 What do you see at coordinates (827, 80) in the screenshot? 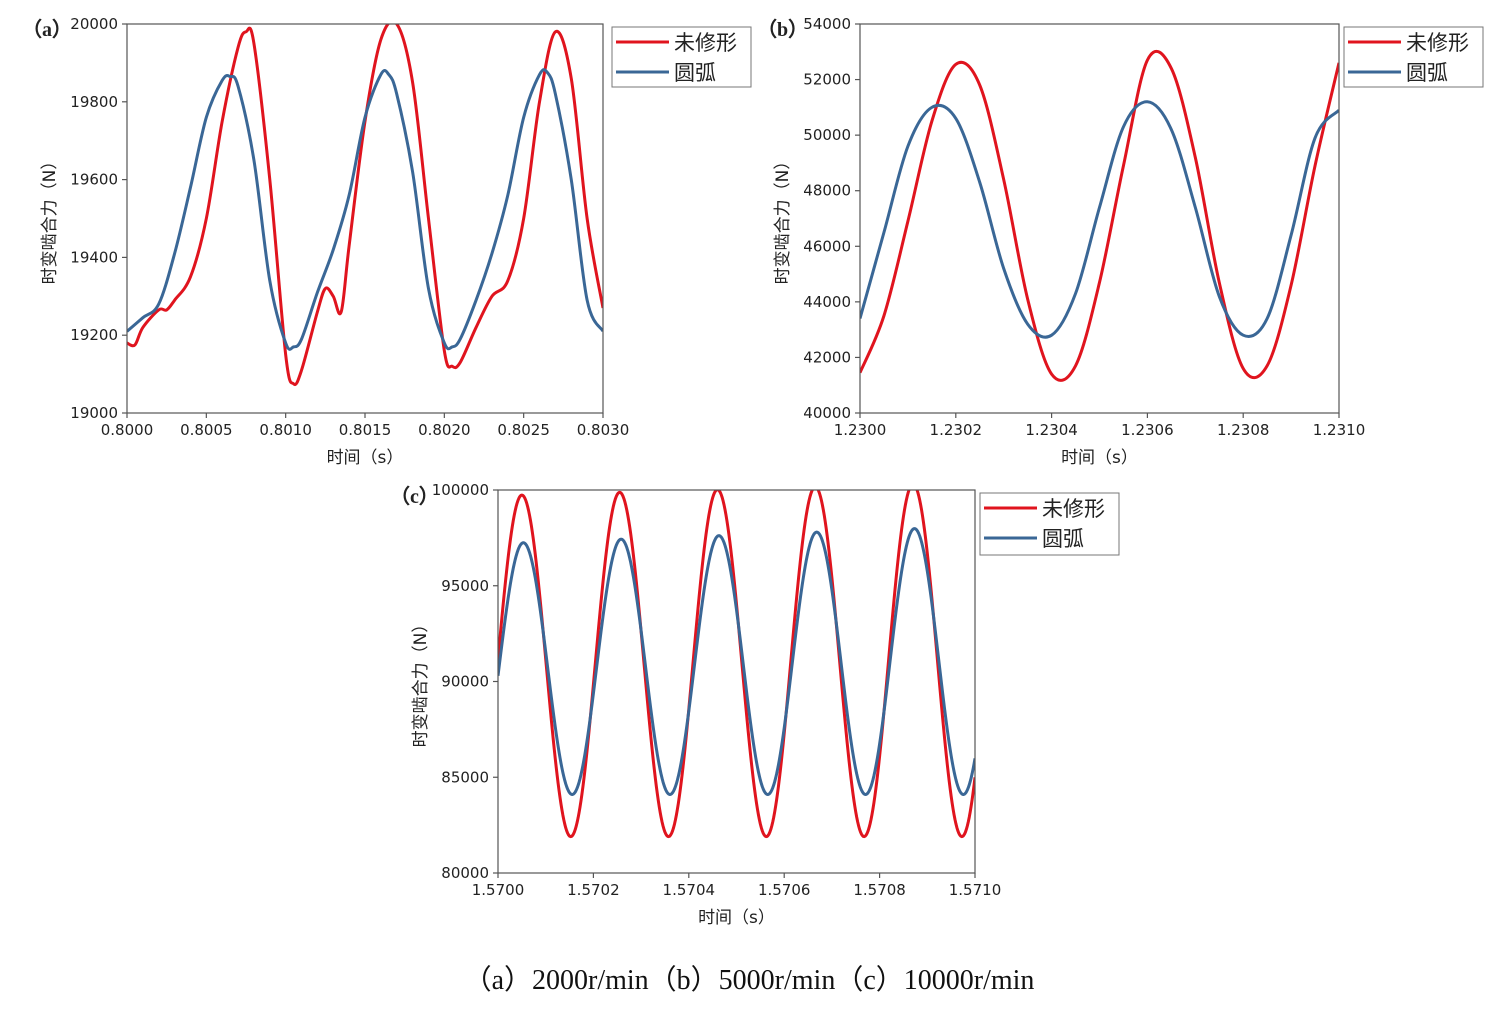
I see `y-tick-label: 52000` at bounding box center [827, 80].